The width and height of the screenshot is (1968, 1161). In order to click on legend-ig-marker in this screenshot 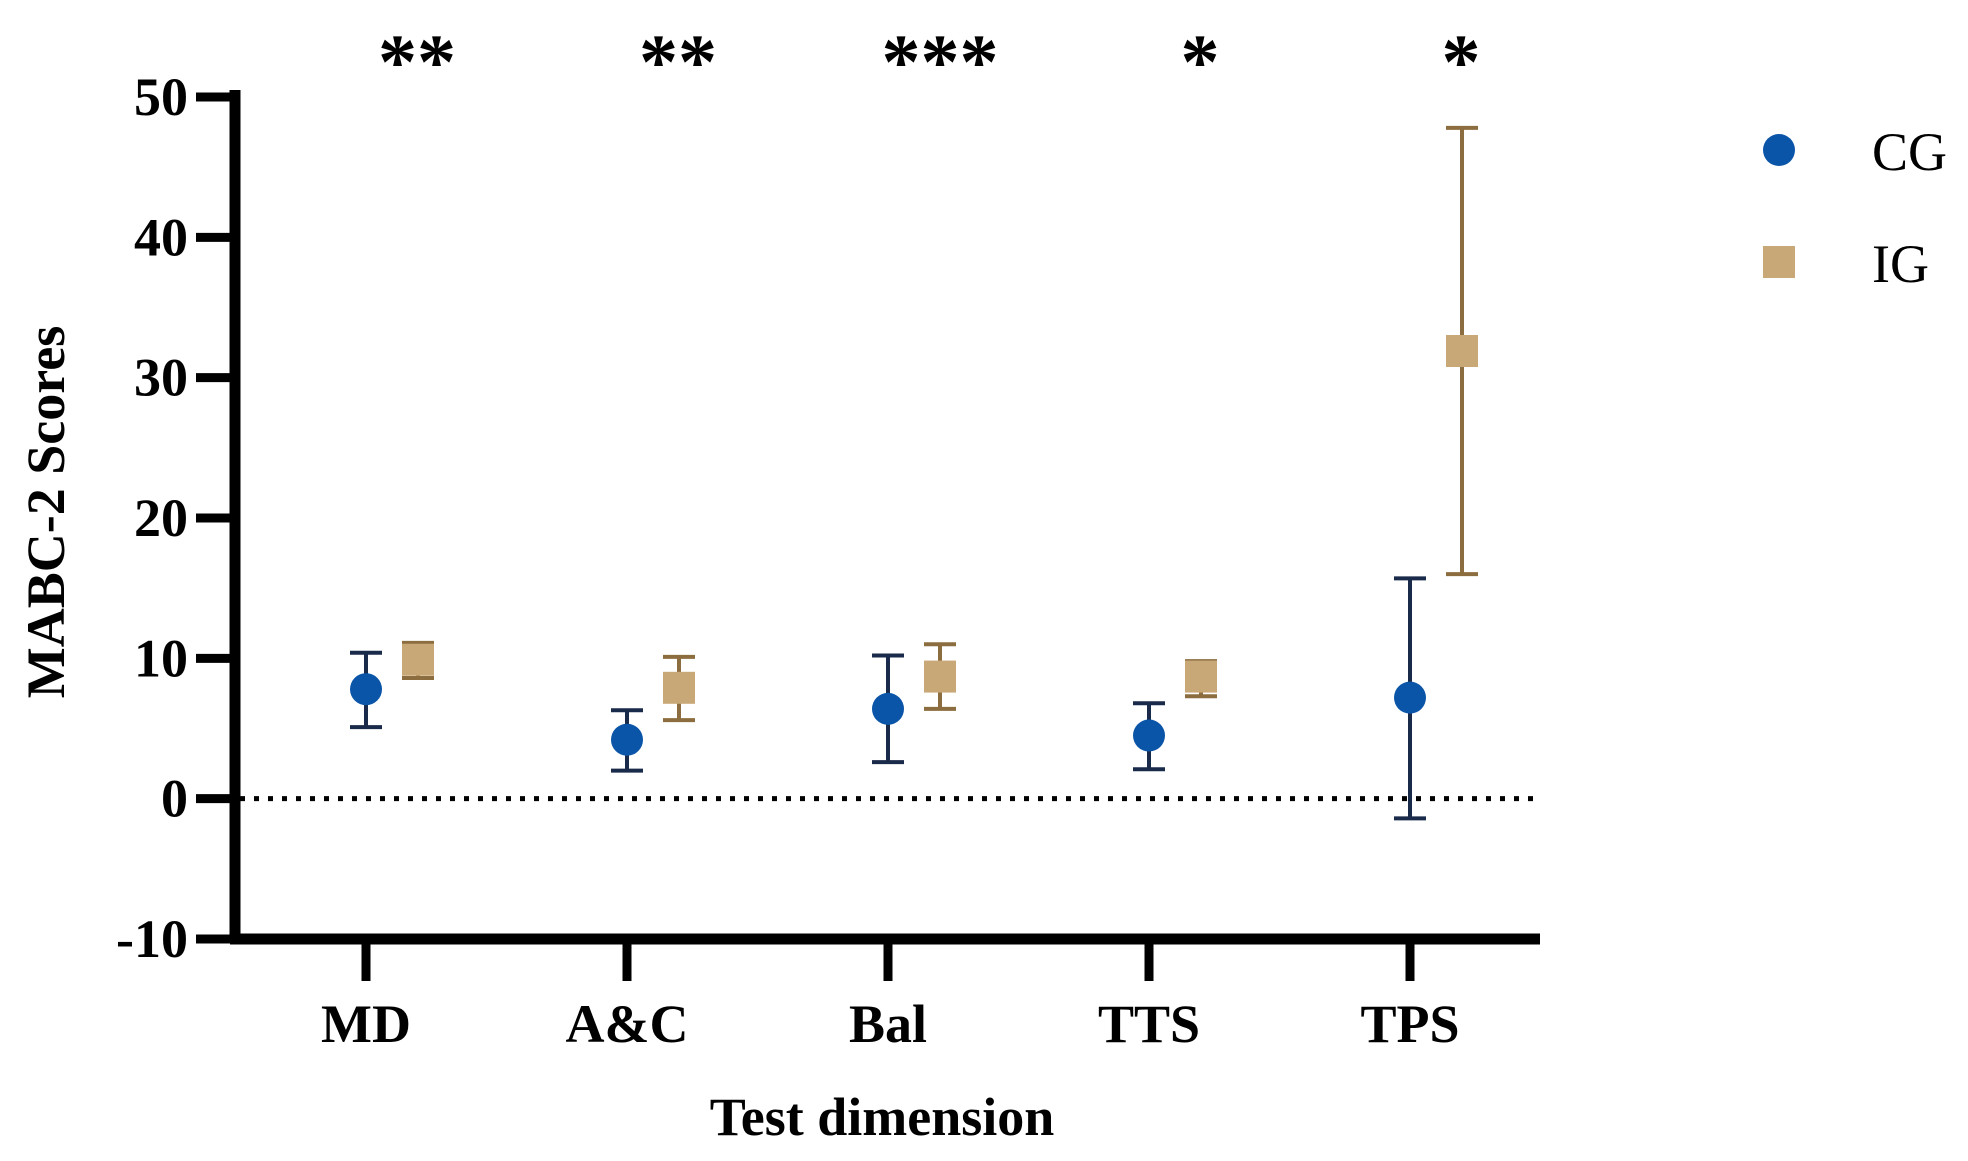, I will do `click(1779, 262)`.